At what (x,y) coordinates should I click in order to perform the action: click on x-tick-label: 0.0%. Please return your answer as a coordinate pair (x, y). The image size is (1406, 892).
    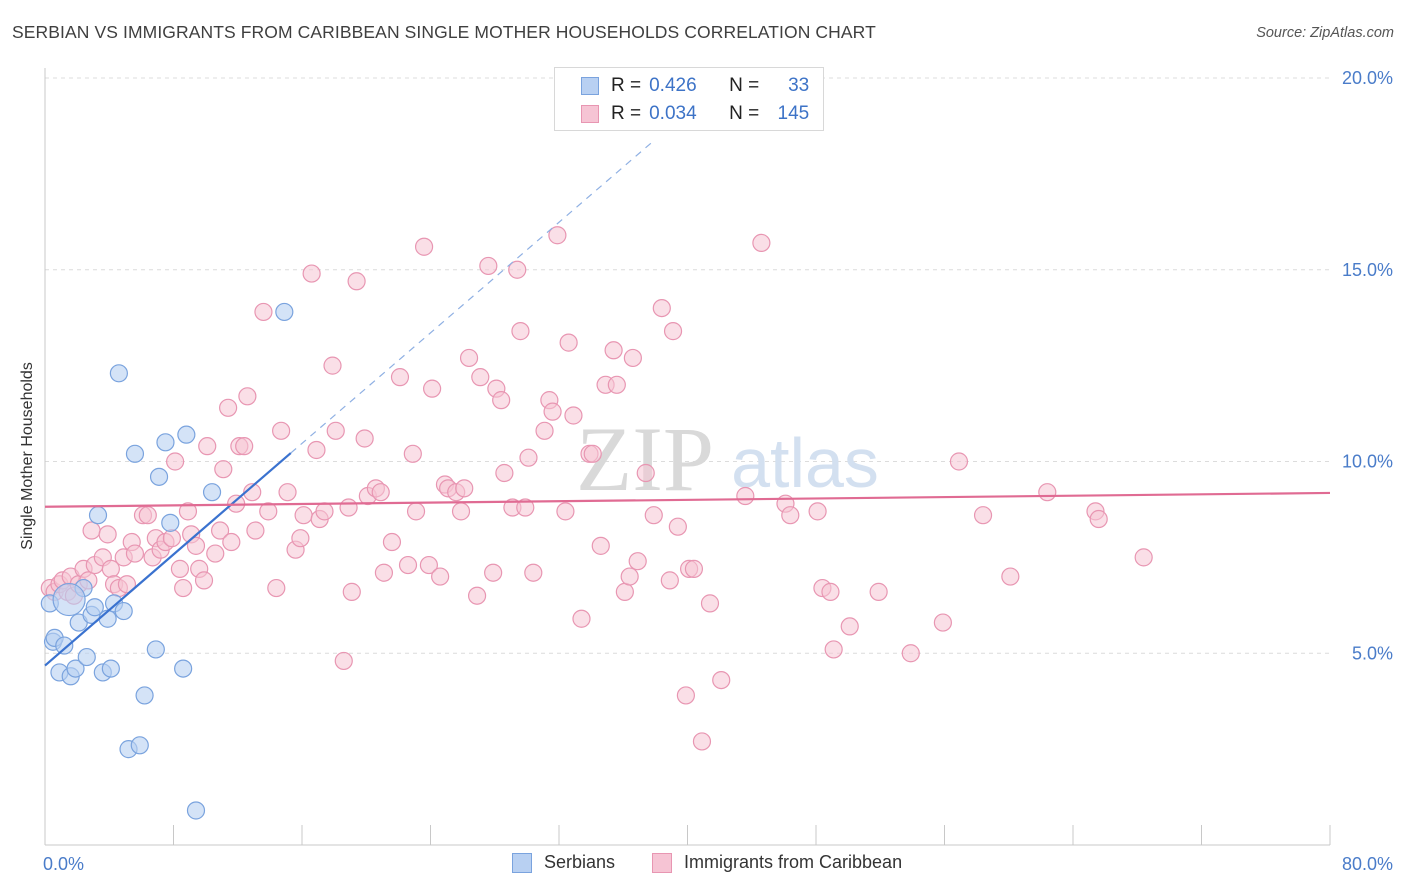
    Looking at the image, I should click on (63, 864).